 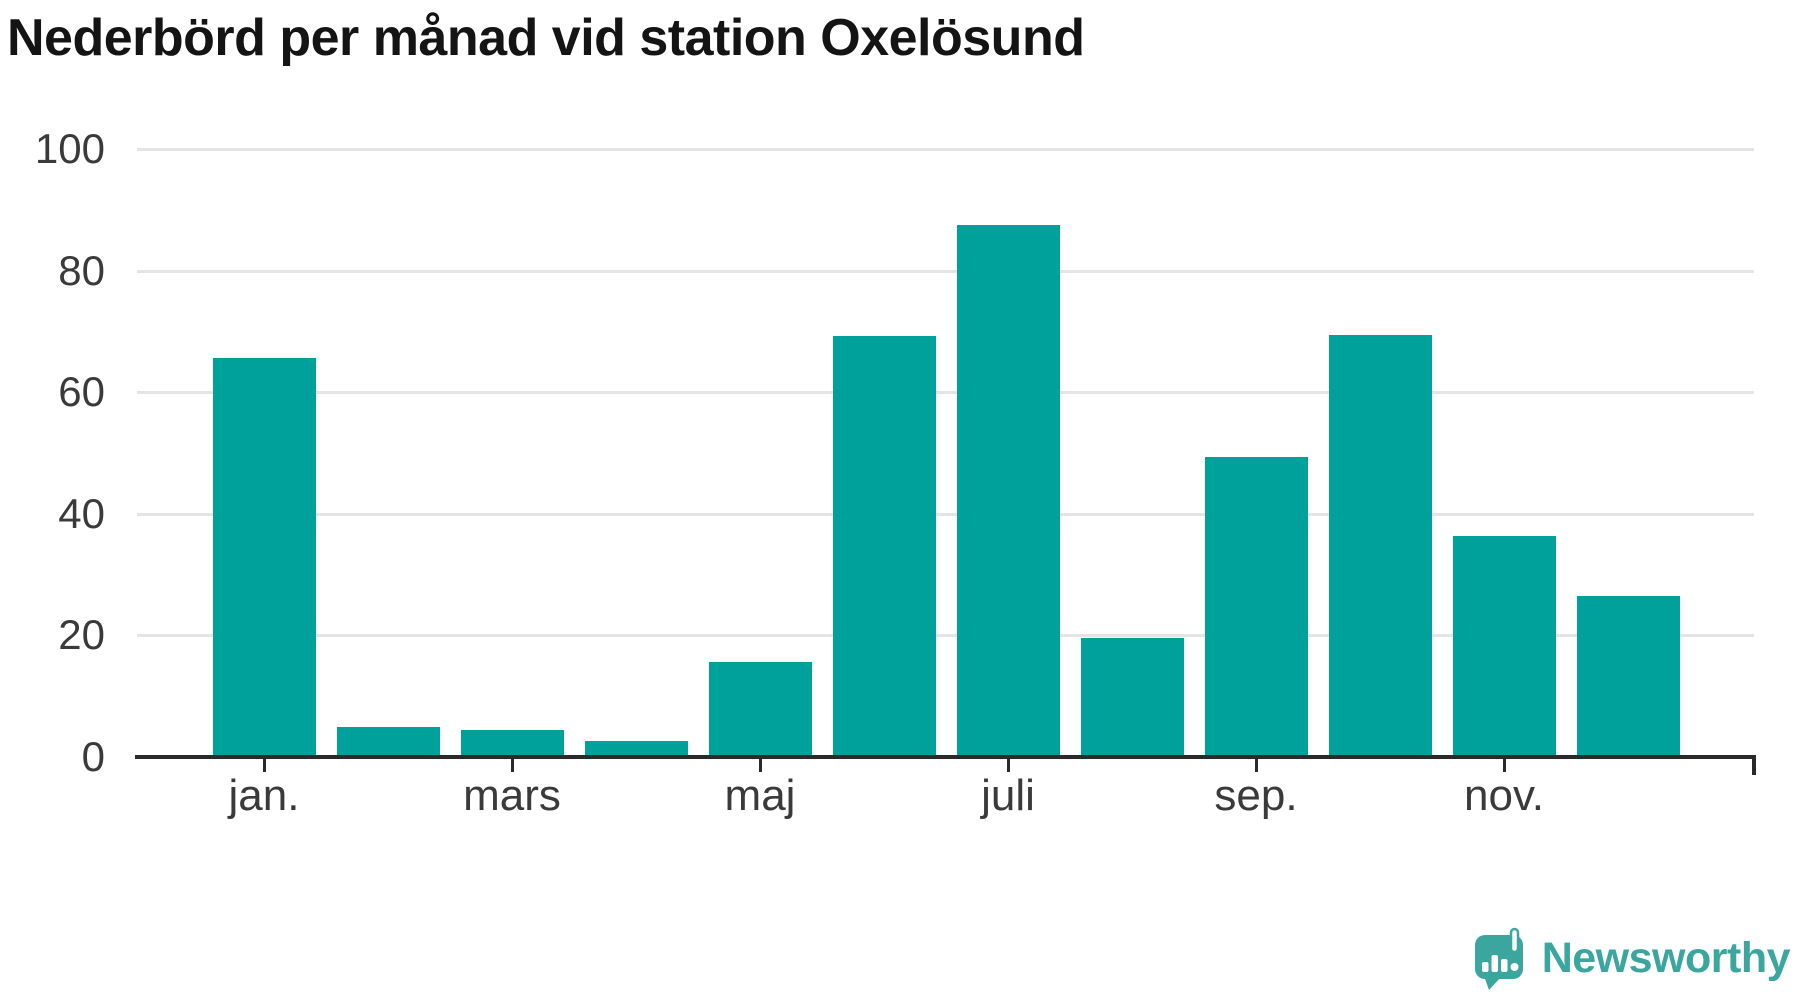 I want to click on y-tick-label-40: 40, so click(x=81, y=513).